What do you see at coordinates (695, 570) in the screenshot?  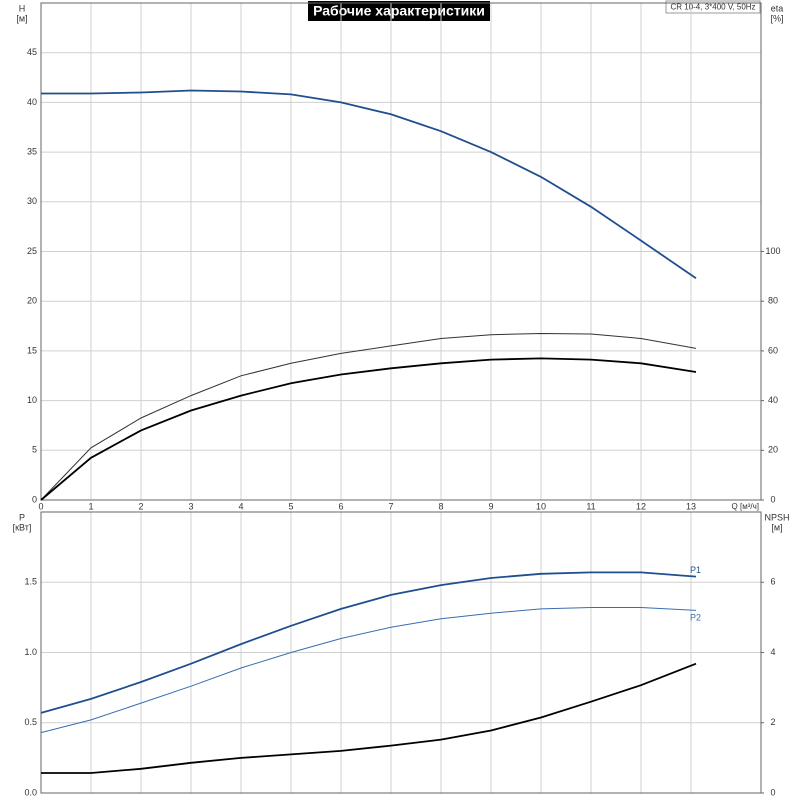 I see `series-label: P1` at bounding box center [695, 570].